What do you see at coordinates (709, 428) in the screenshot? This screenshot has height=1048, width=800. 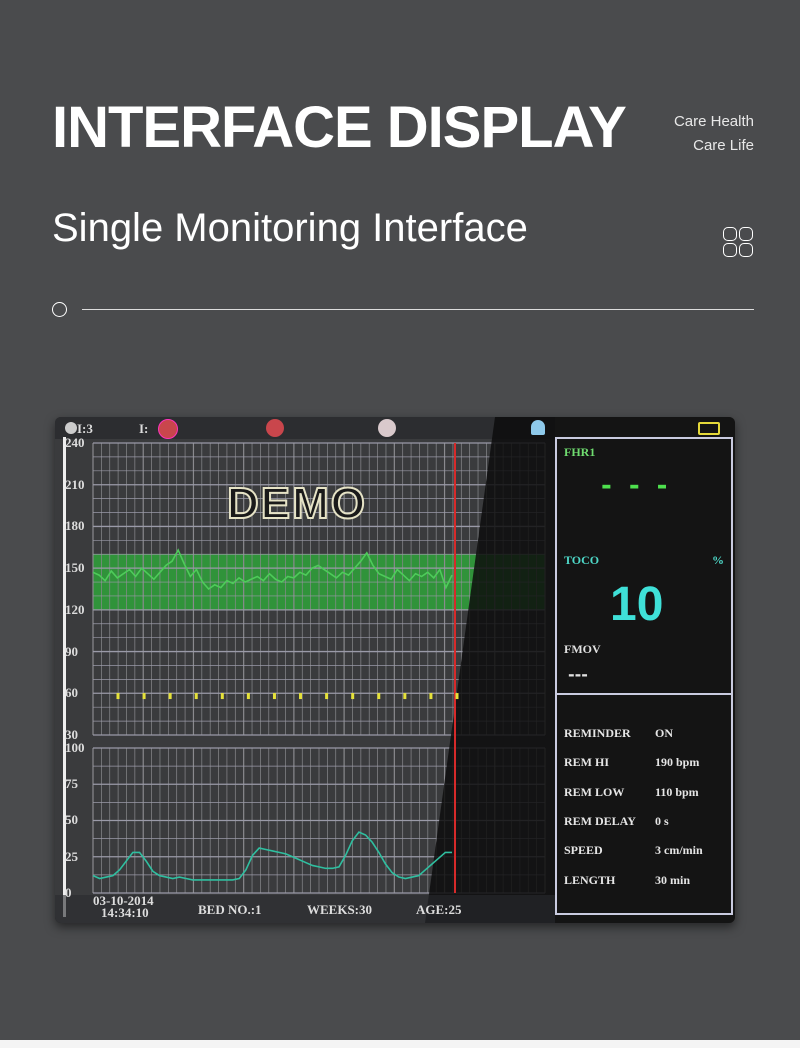 I see `battery-icon` at bounding box center [709, 428].